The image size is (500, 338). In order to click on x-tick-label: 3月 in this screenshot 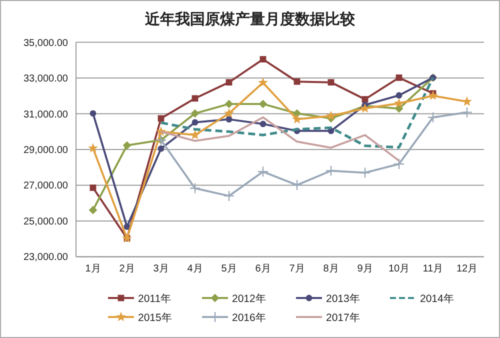, I will do `click(161, 269)`.